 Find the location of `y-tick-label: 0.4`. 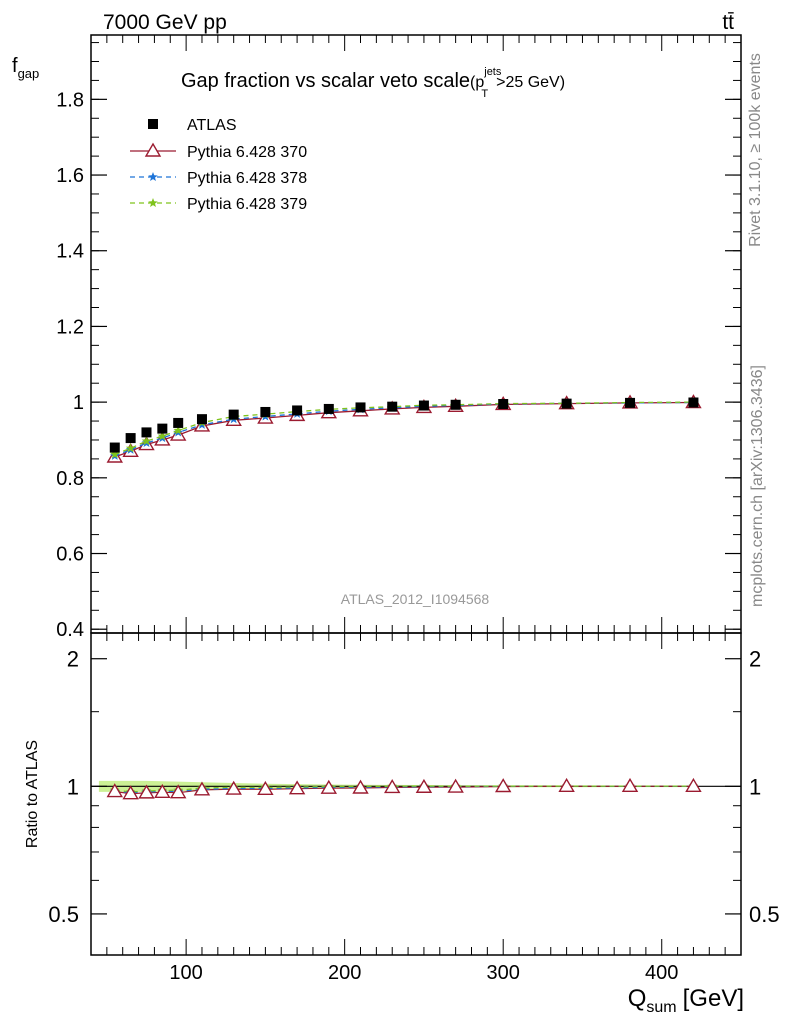

y-tick-label: 0.4 is located at coordinates (70, 630).